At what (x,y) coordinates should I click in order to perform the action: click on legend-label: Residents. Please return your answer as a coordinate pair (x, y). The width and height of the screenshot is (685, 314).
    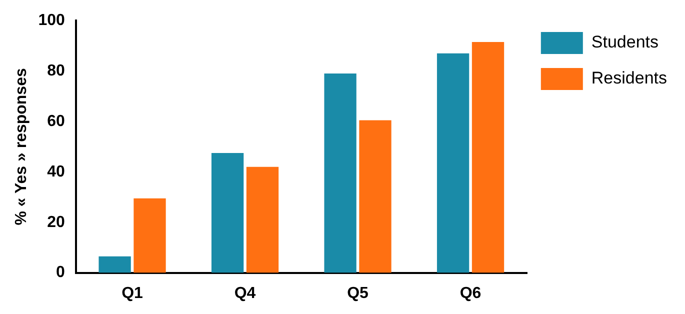
    Looking at the image, I should click on (629, 78).